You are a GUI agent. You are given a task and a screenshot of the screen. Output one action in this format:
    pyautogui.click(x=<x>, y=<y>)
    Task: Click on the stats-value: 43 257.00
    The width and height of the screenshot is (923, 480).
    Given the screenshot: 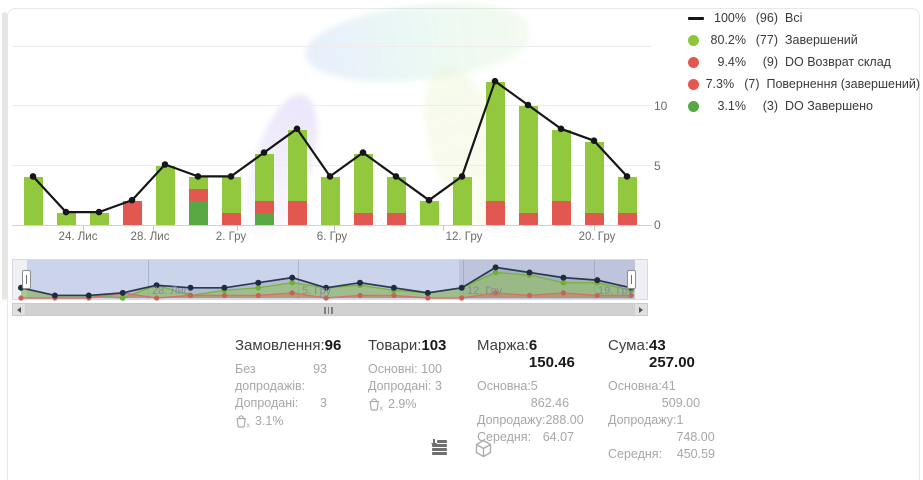 What is the action you would take?
    pyautogui.click(x=672, y=354)
    